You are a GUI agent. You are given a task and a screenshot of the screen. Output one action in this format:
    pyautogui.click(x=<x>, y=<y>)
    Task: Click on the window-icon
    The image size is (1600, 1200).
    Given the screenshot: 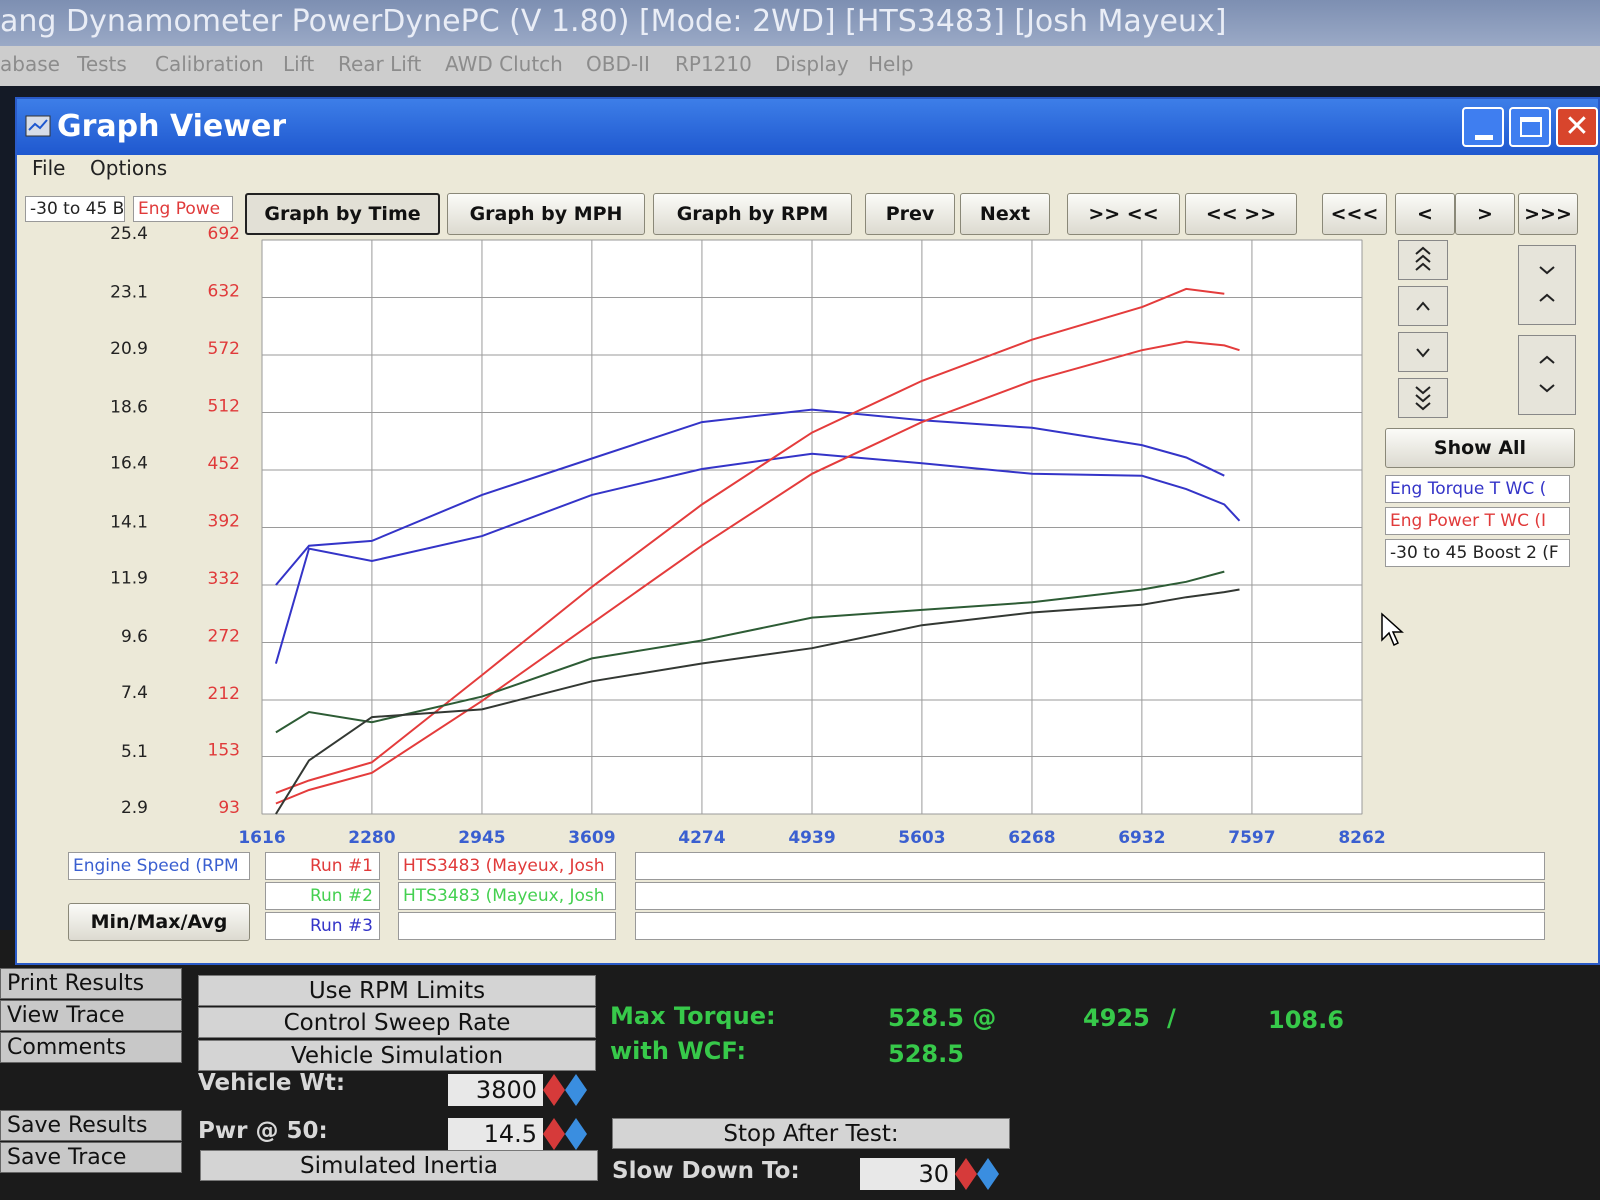 What is the action you would take?
    pyautogui.click(x=38, y=126)
    